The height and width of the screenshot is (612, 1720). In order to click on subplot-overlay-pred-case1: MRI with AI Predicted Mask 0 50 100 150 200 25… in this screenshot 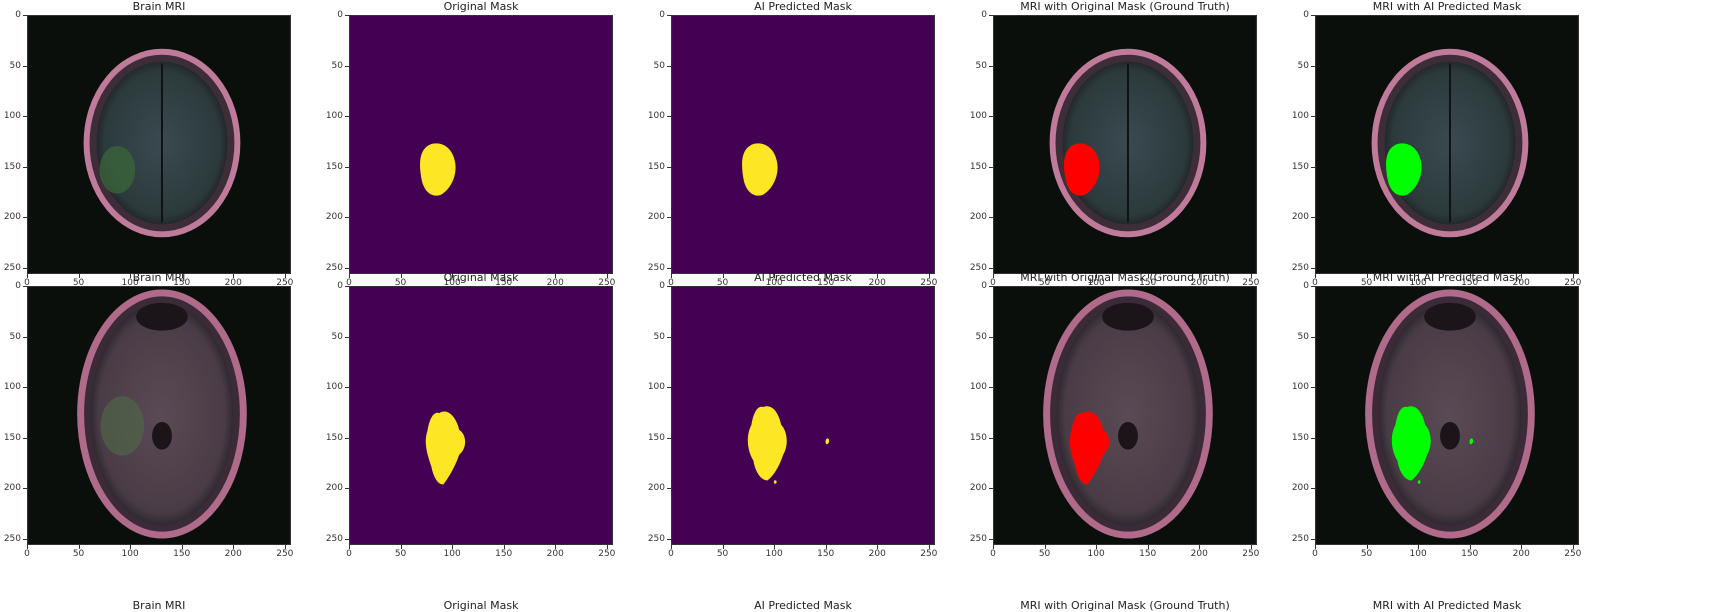, I will do `click(1437, 144)`.